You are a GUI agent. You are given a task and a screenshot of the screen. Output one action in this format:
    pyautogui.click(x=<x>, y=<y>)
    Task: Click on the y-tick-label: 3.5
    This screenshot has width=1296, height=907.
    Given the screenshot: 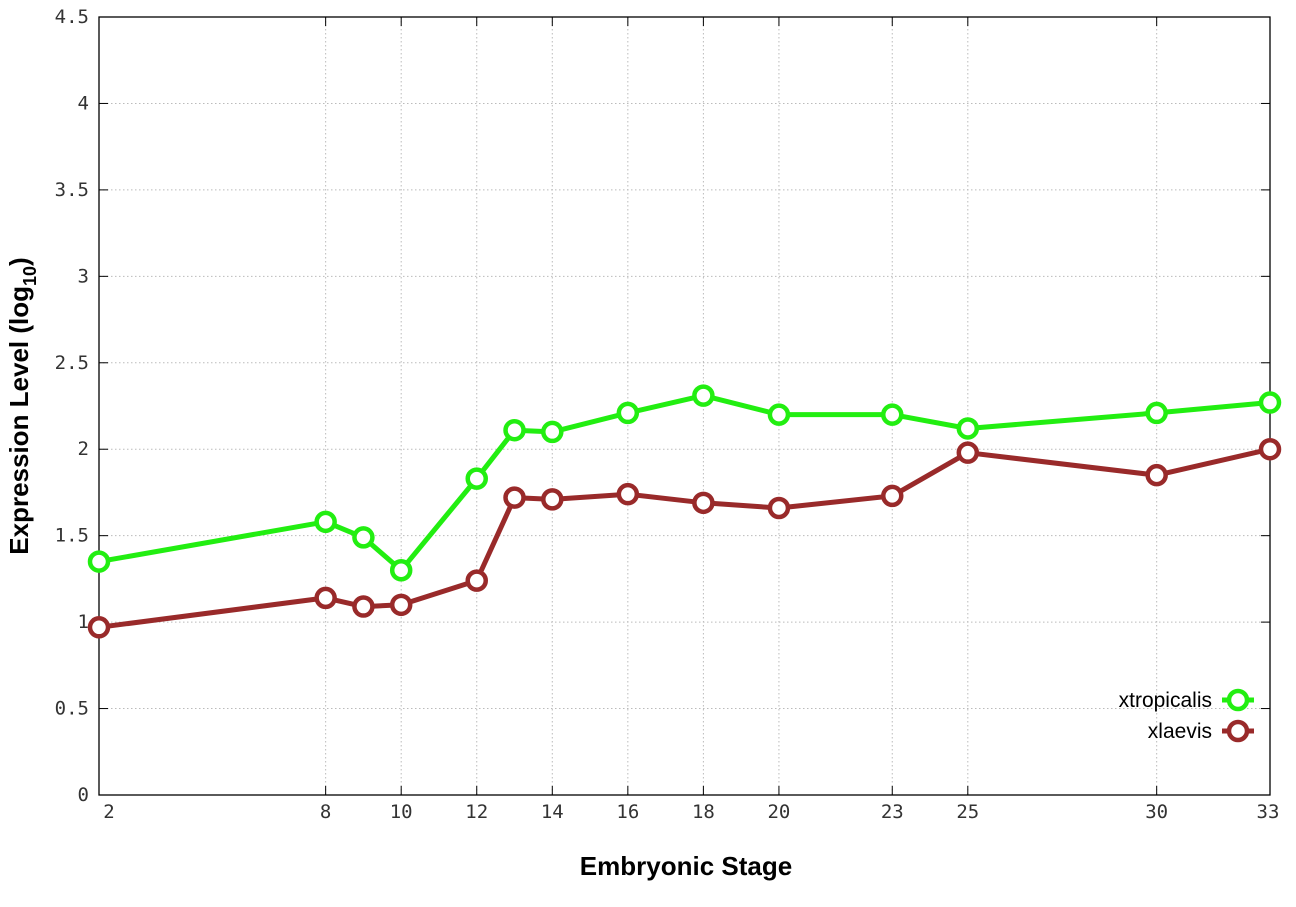 What is the action you would take?
    pyautogui.click(x=72, y=190)
    